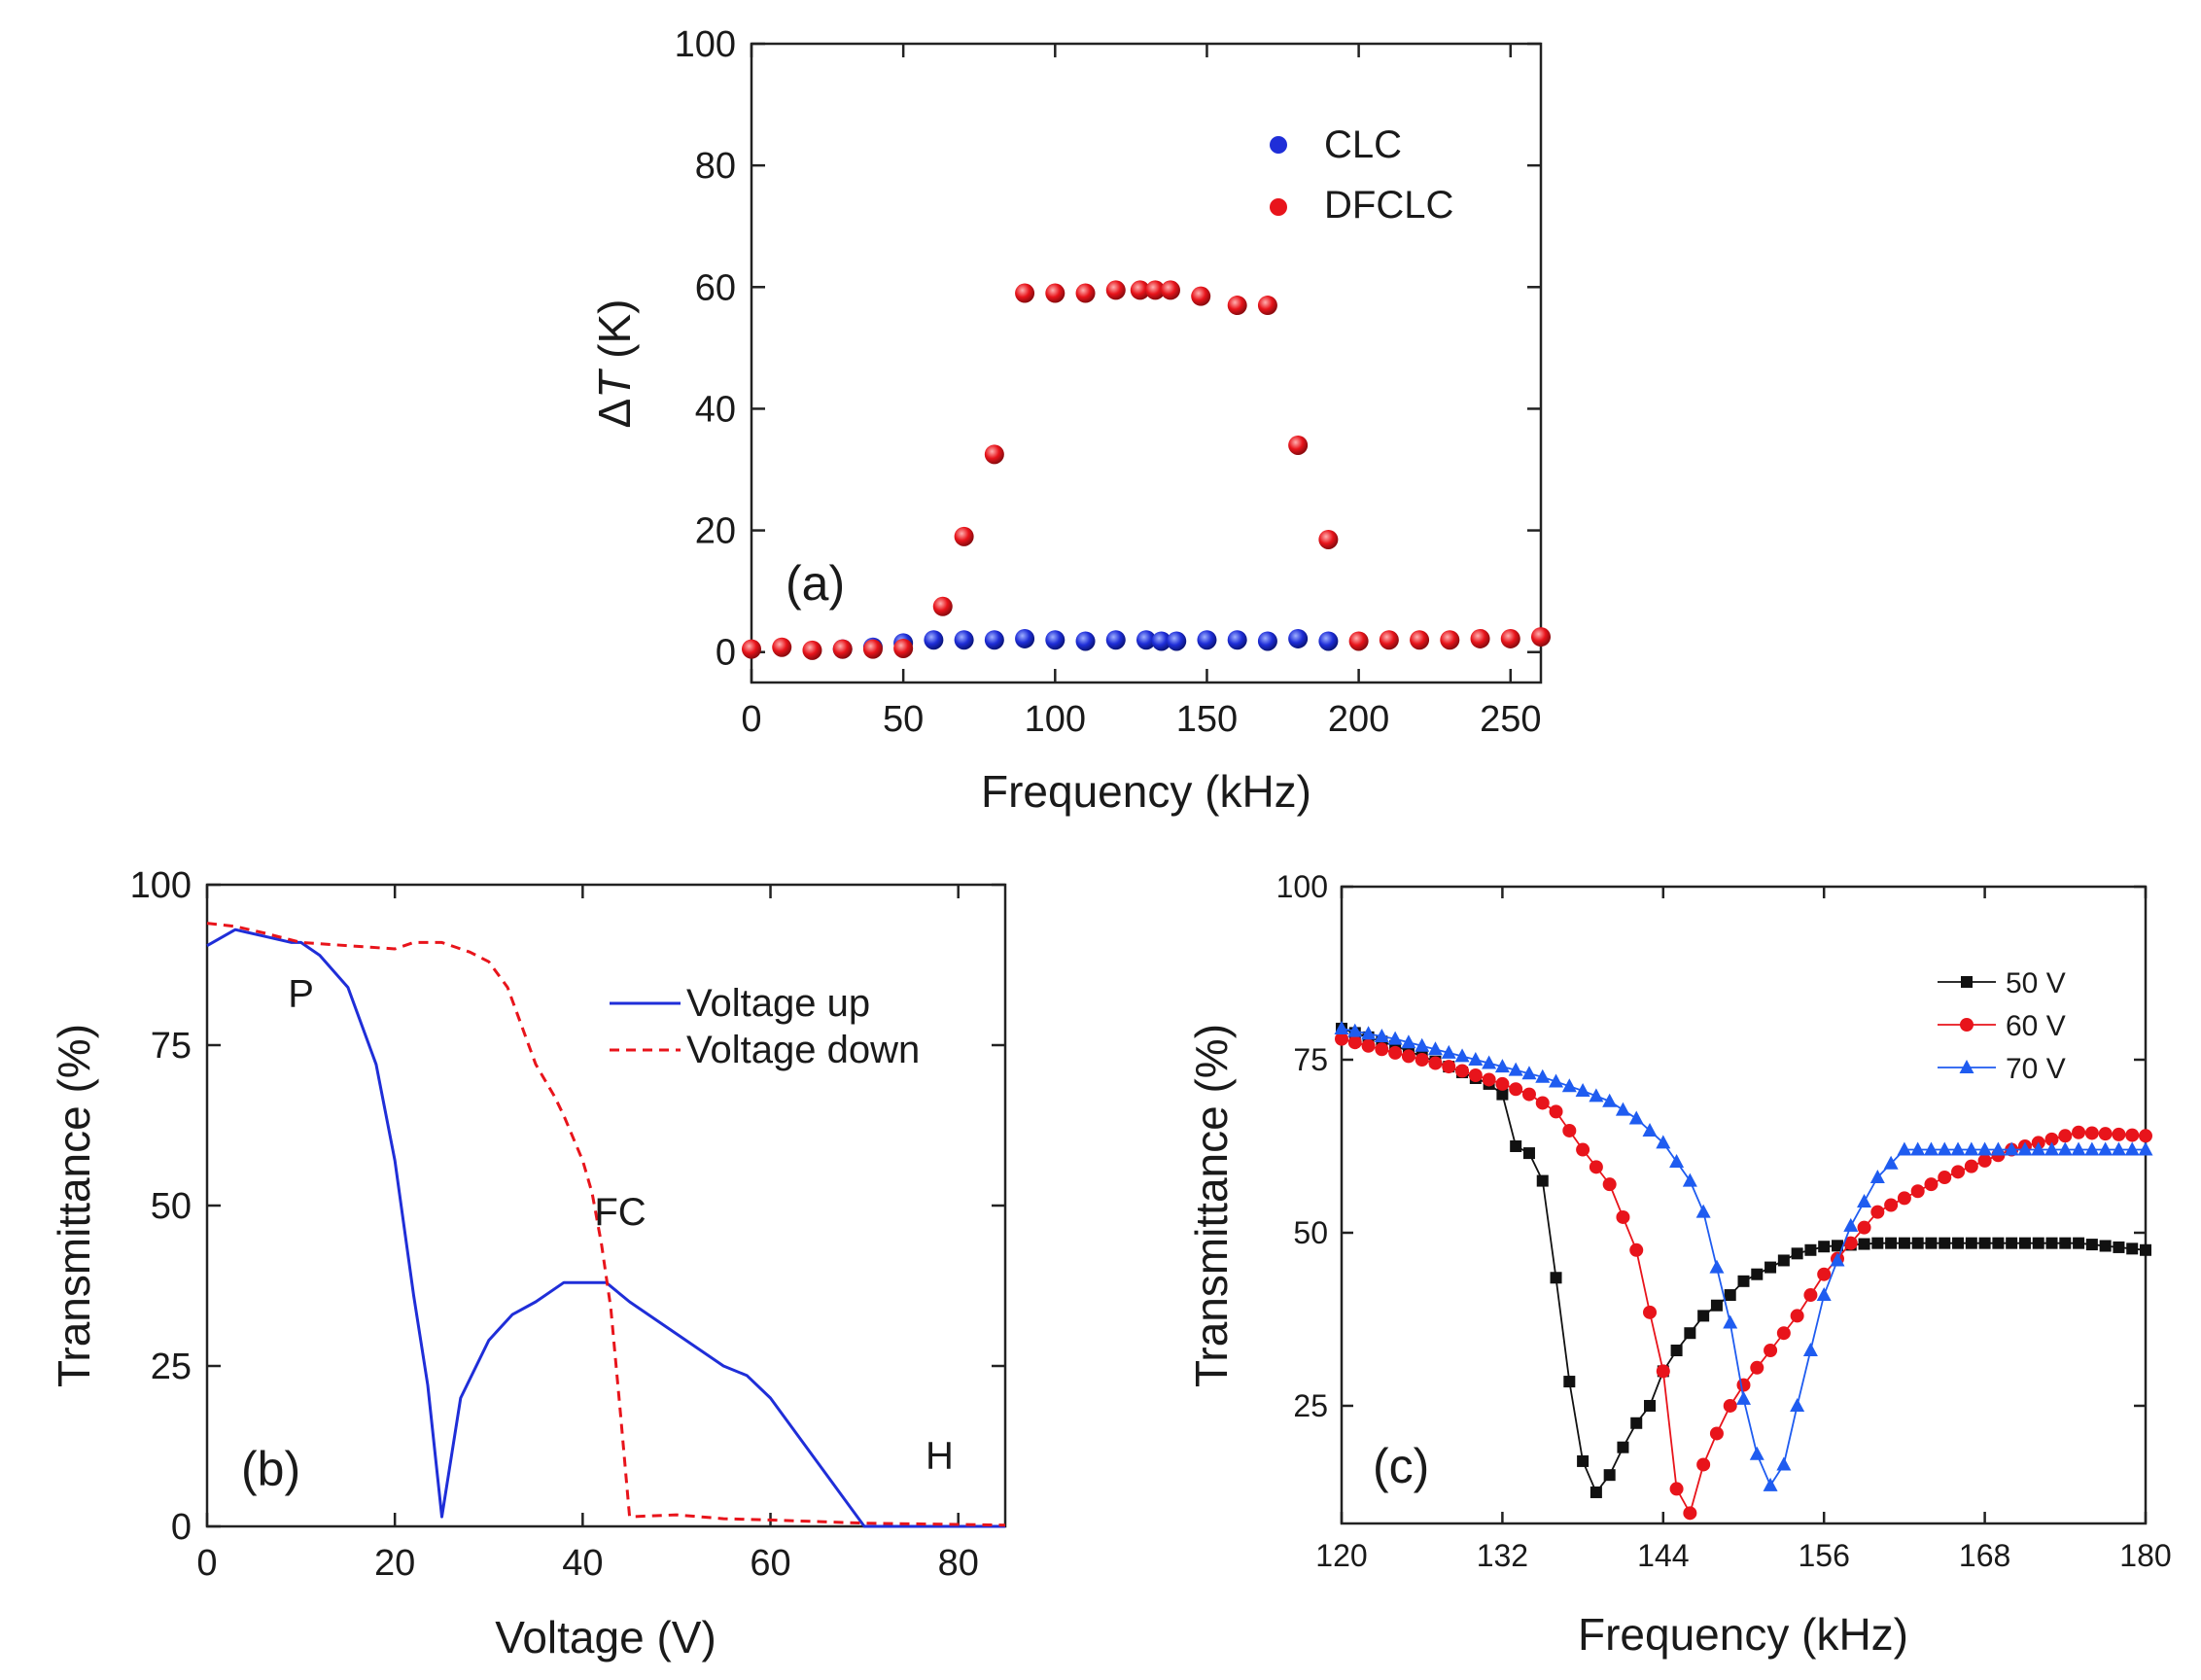 This screenshot has width=2201, height=1680. I want to click on series-line-voltage-up, so click(605, 1228).